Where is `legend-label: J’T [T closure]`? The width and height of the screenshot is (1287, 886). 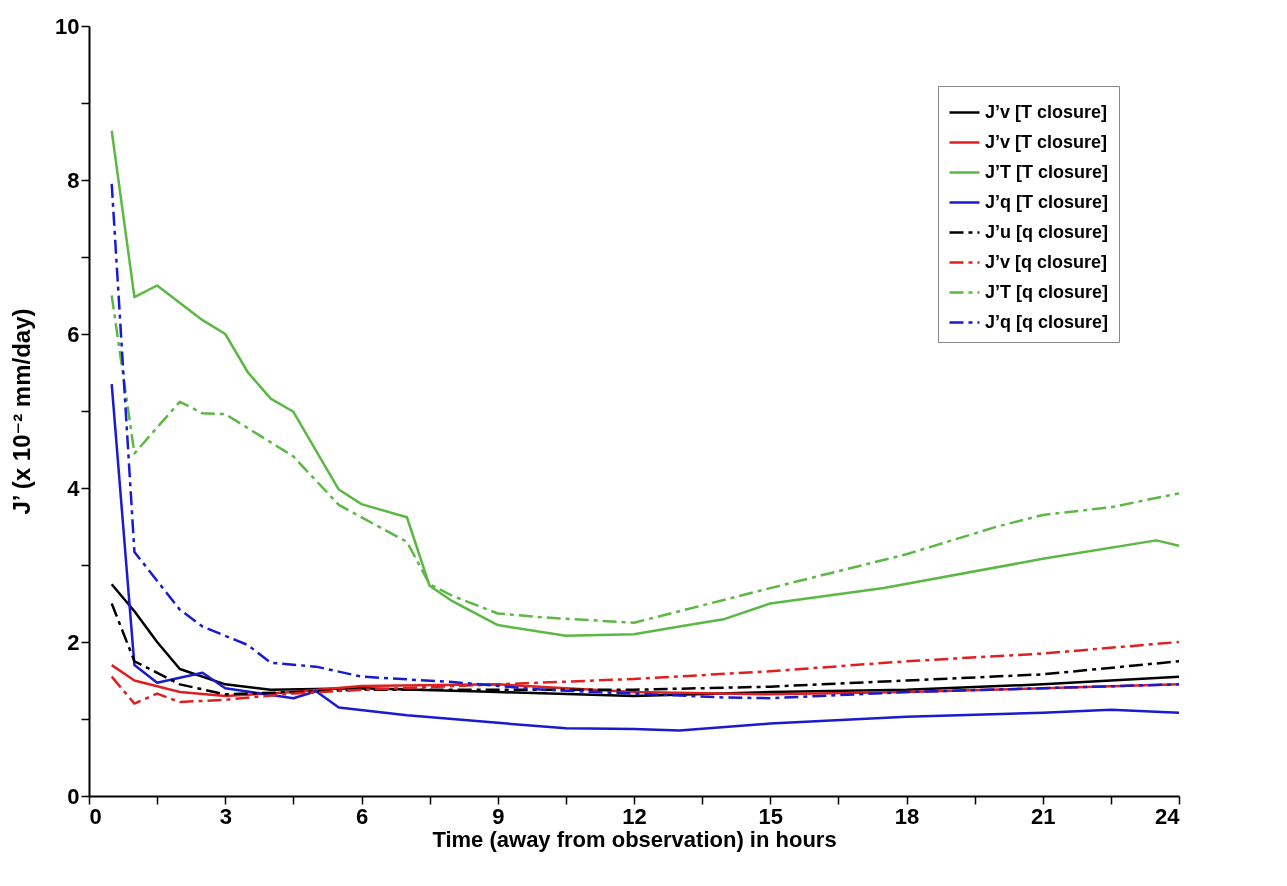 legend-label: J’T [T closure] is located at coordinates (1047, 171).